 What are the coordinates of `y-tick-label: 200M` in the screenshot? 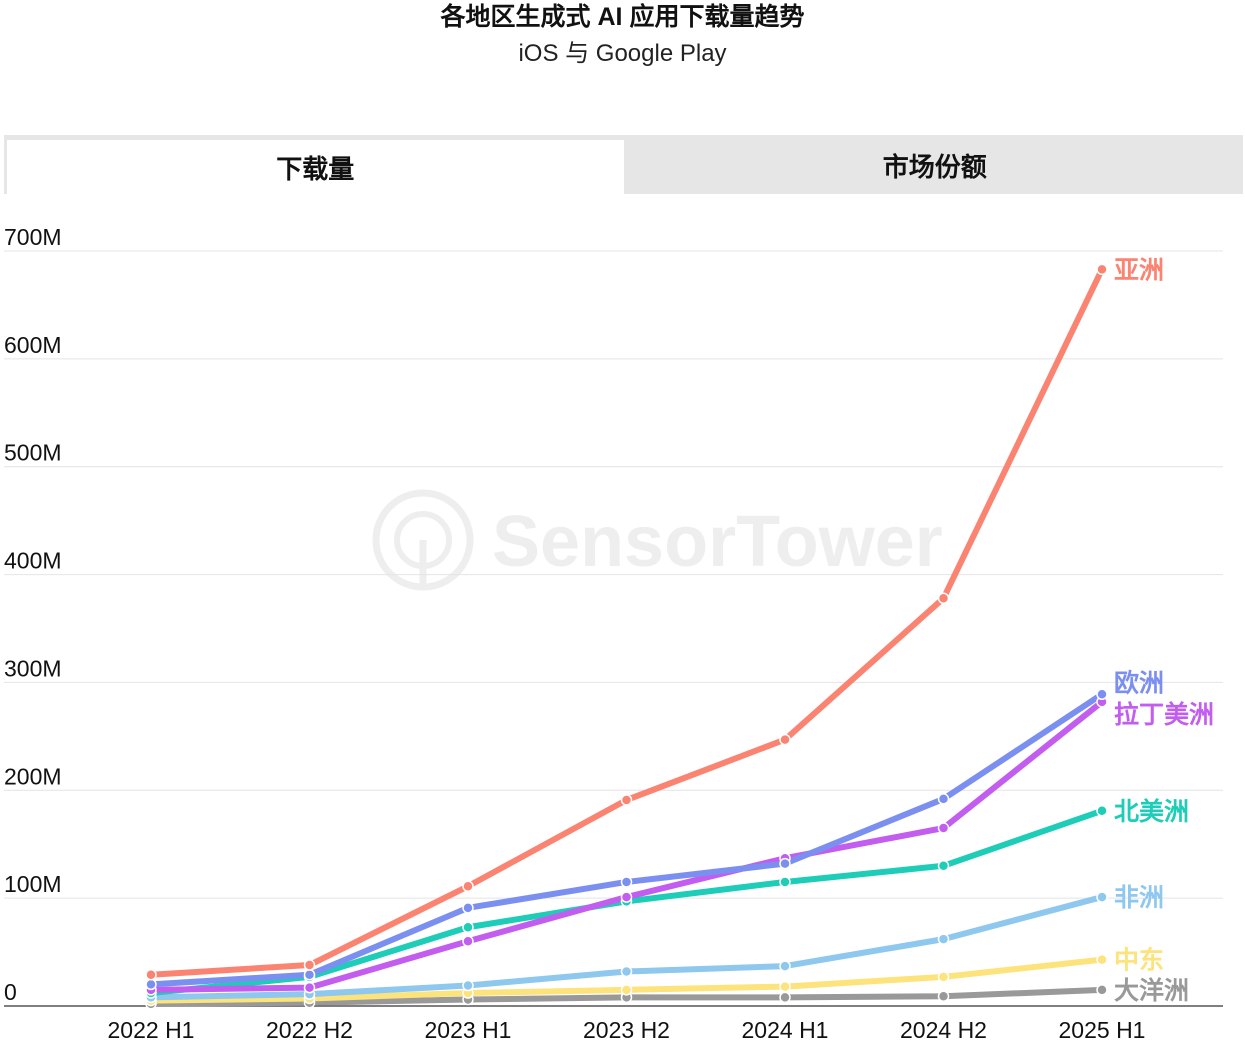 It's located at (33, 776).